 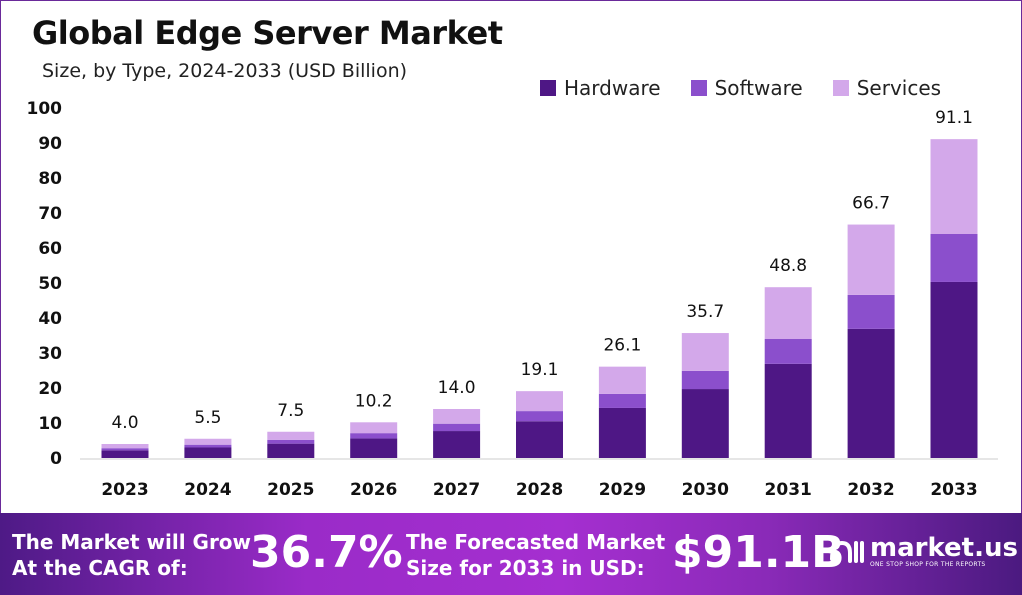 I want to click on x-tick-label: 2026, so click(x=373, y=490).